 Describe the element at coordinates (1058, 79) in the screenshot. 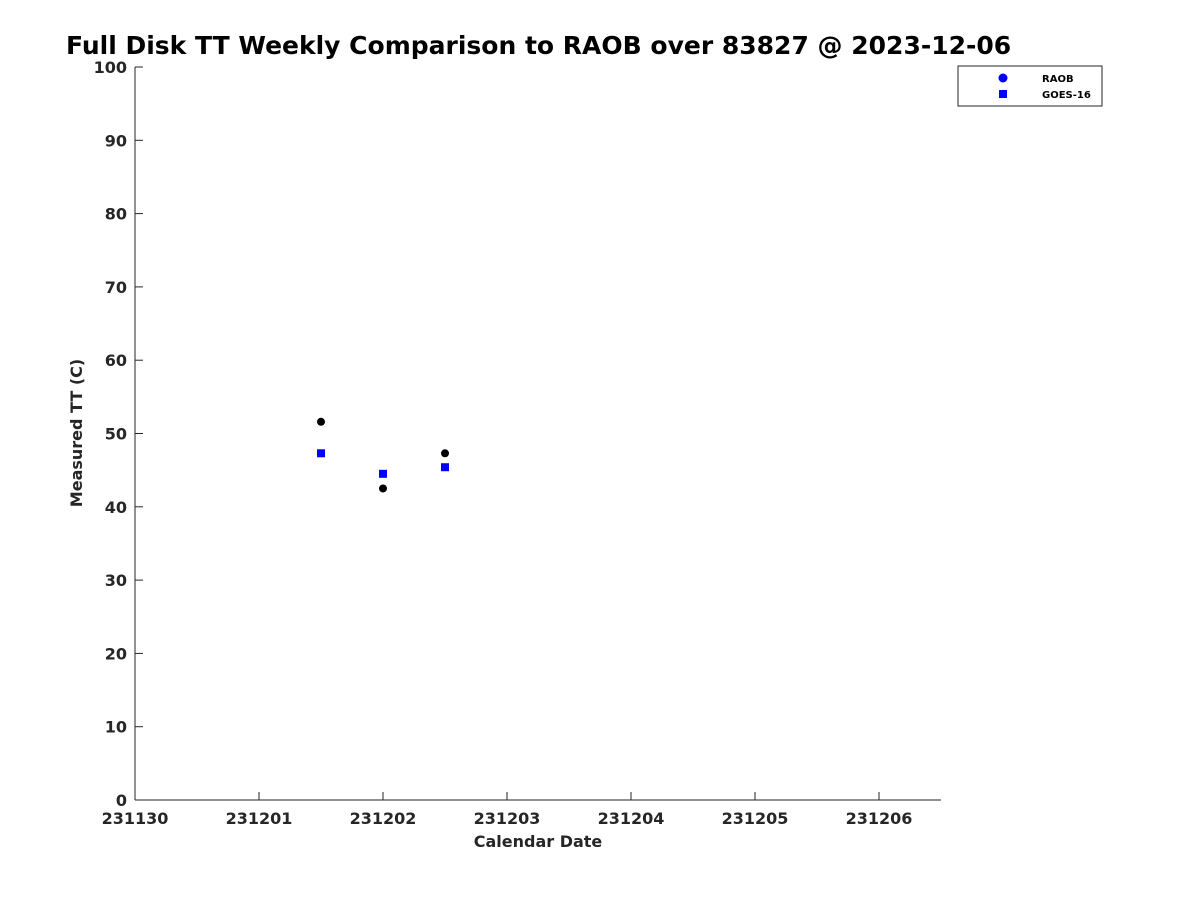

I see `legend-label: RAOB` at that location.